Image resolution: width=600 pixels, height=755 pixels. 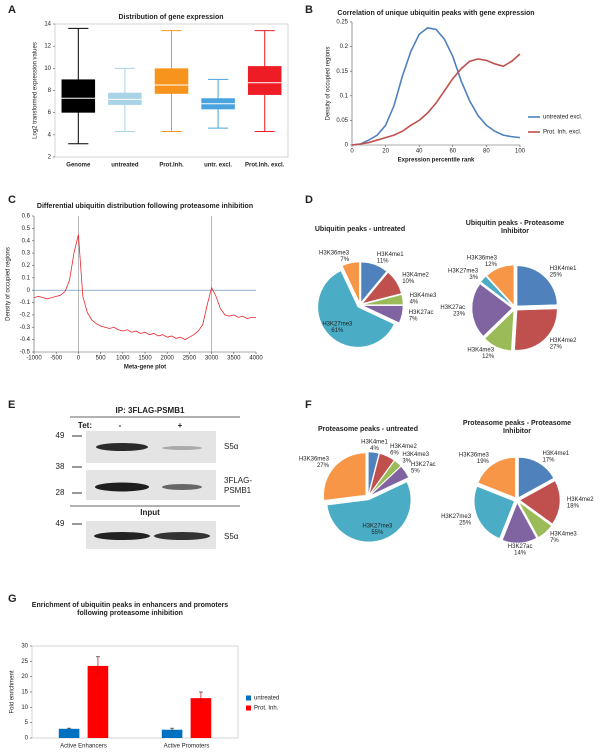 I want to click on x-tick-label: Prot.Inh. excl., so click(x=265, y=166).